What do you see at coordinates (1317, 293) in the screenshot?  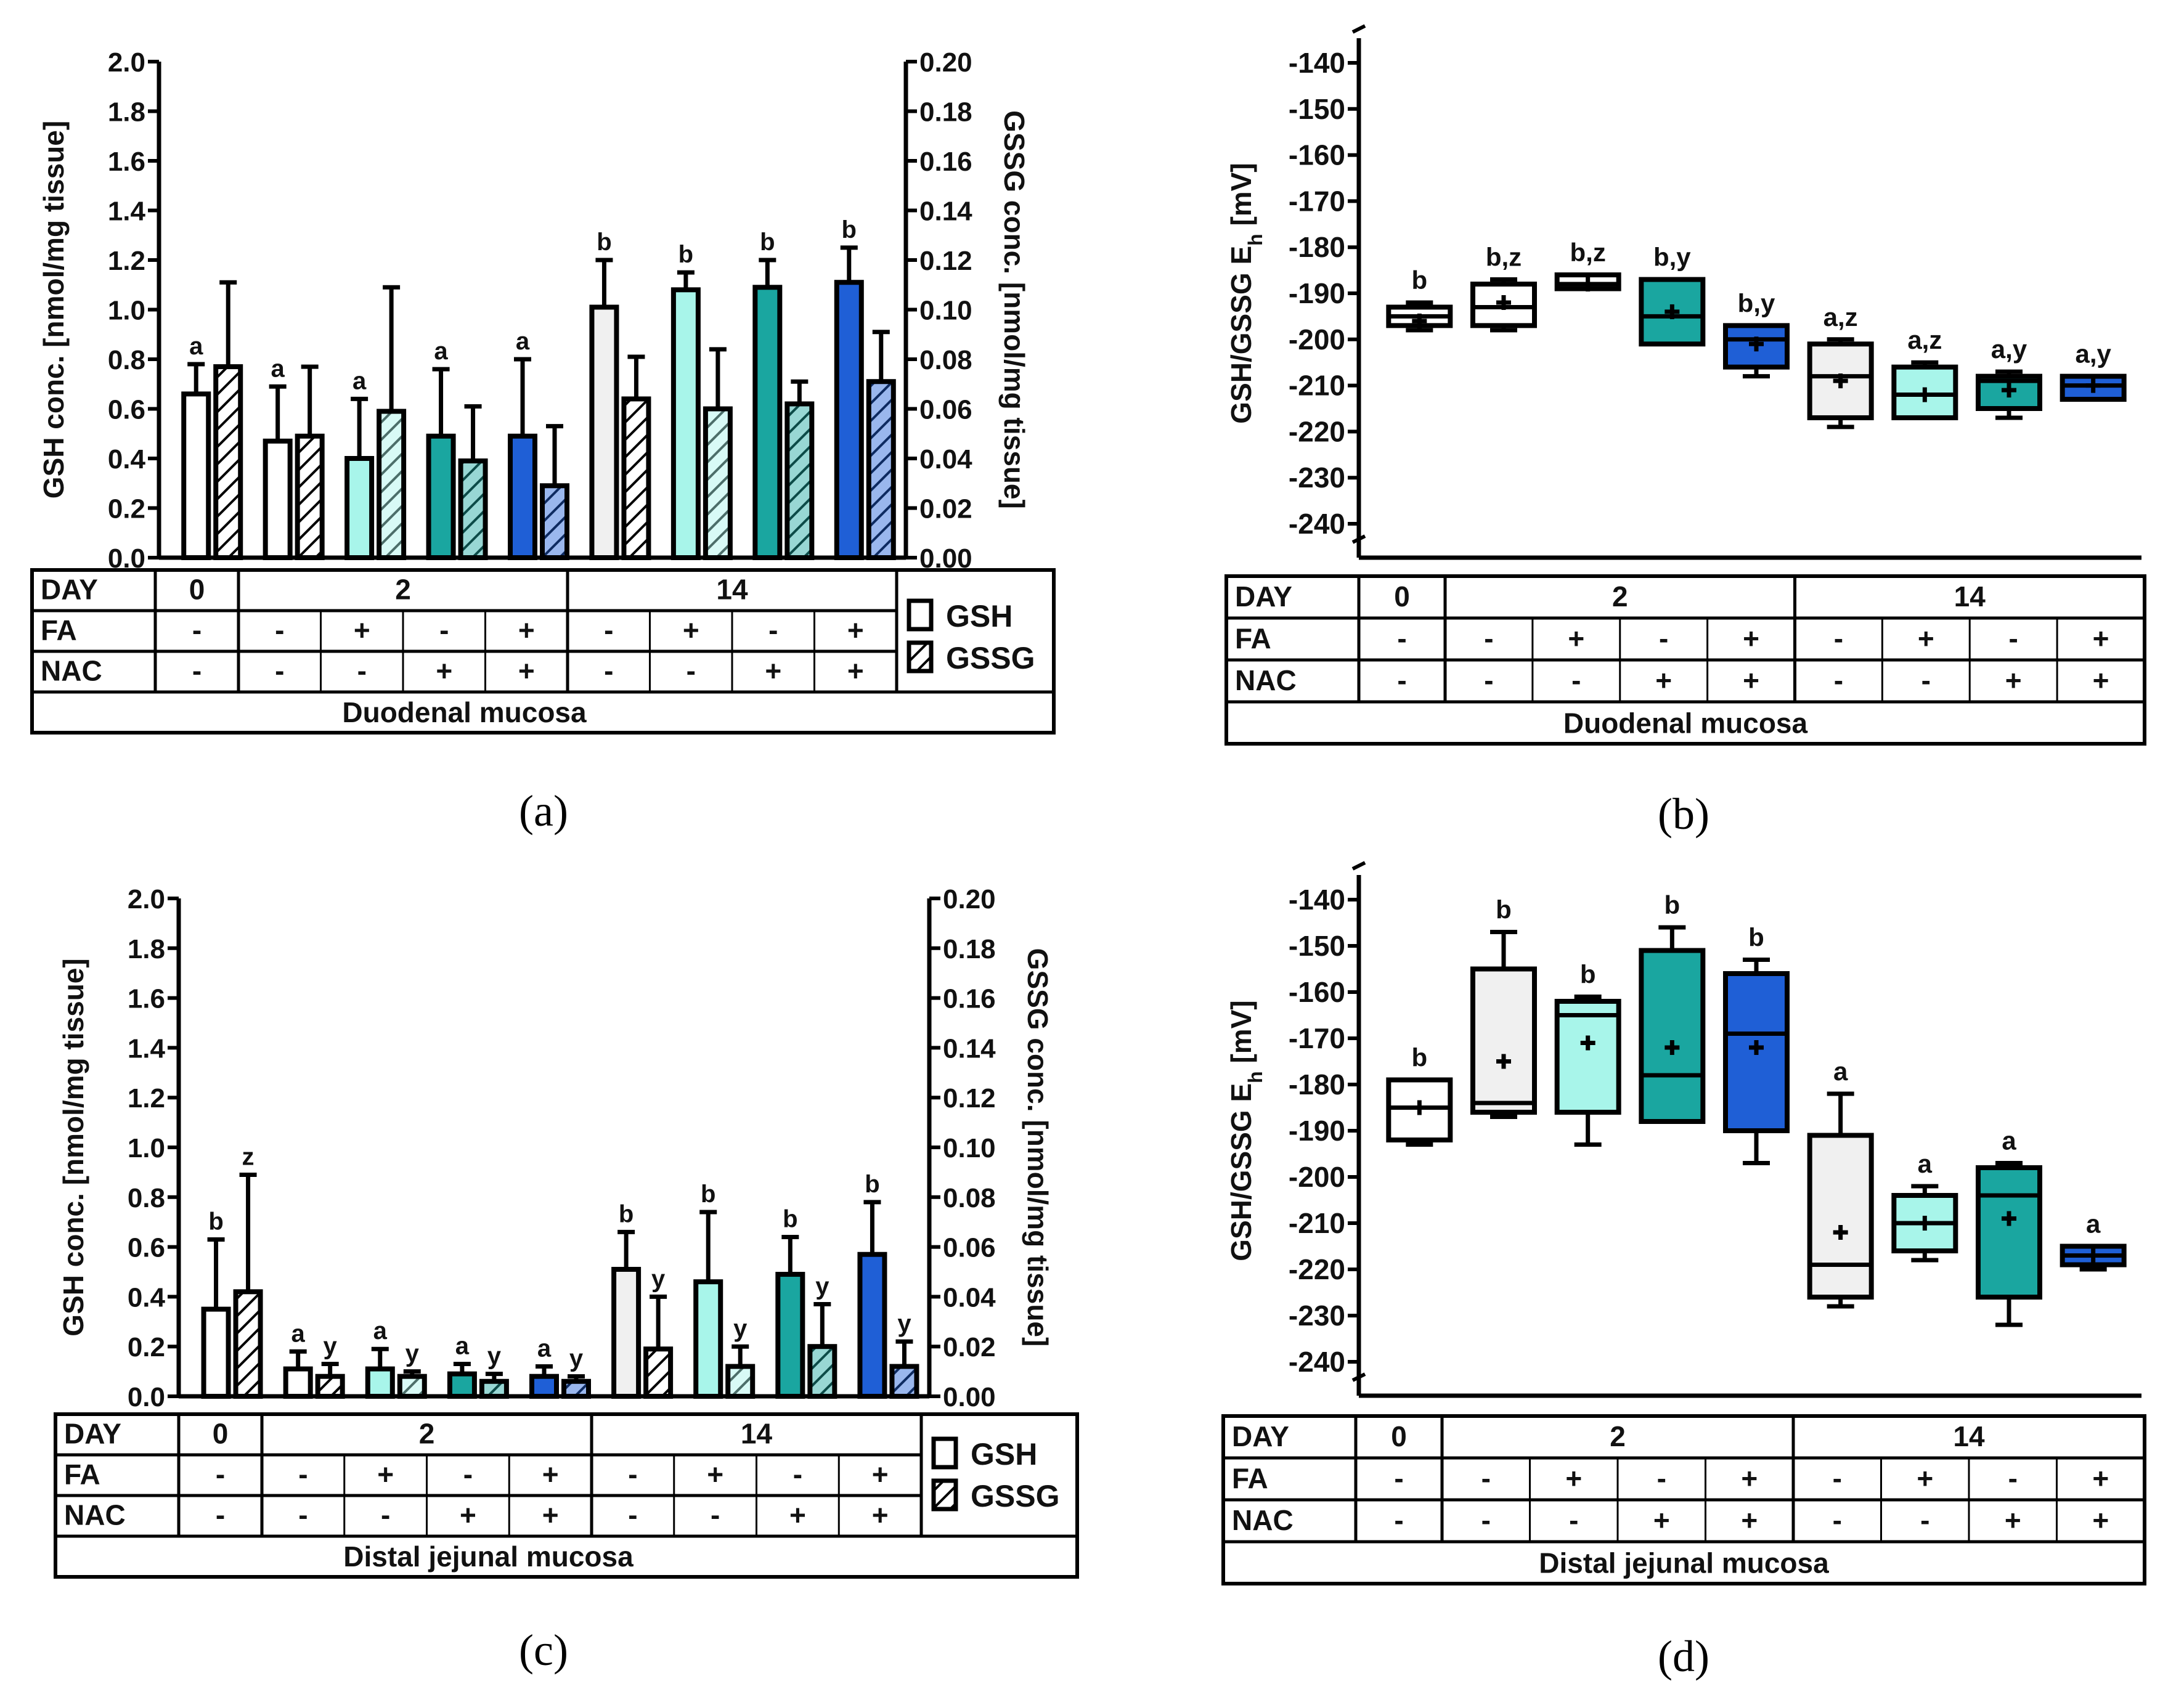 I see `y-tick-label: -190` at bounding box center [1317, 293].